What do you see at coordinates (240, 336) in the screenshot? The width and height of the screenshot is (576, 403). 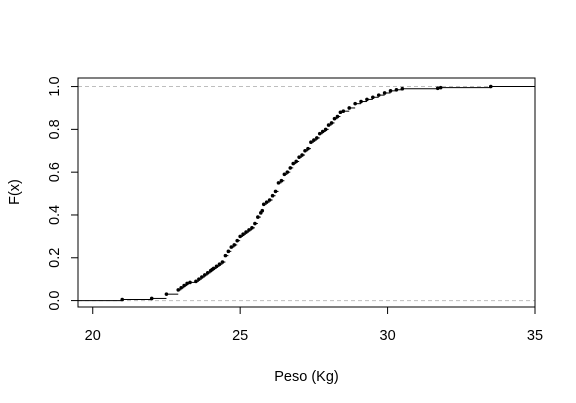 I see `x-tick-label: 25` at bounding box center [240, 336].